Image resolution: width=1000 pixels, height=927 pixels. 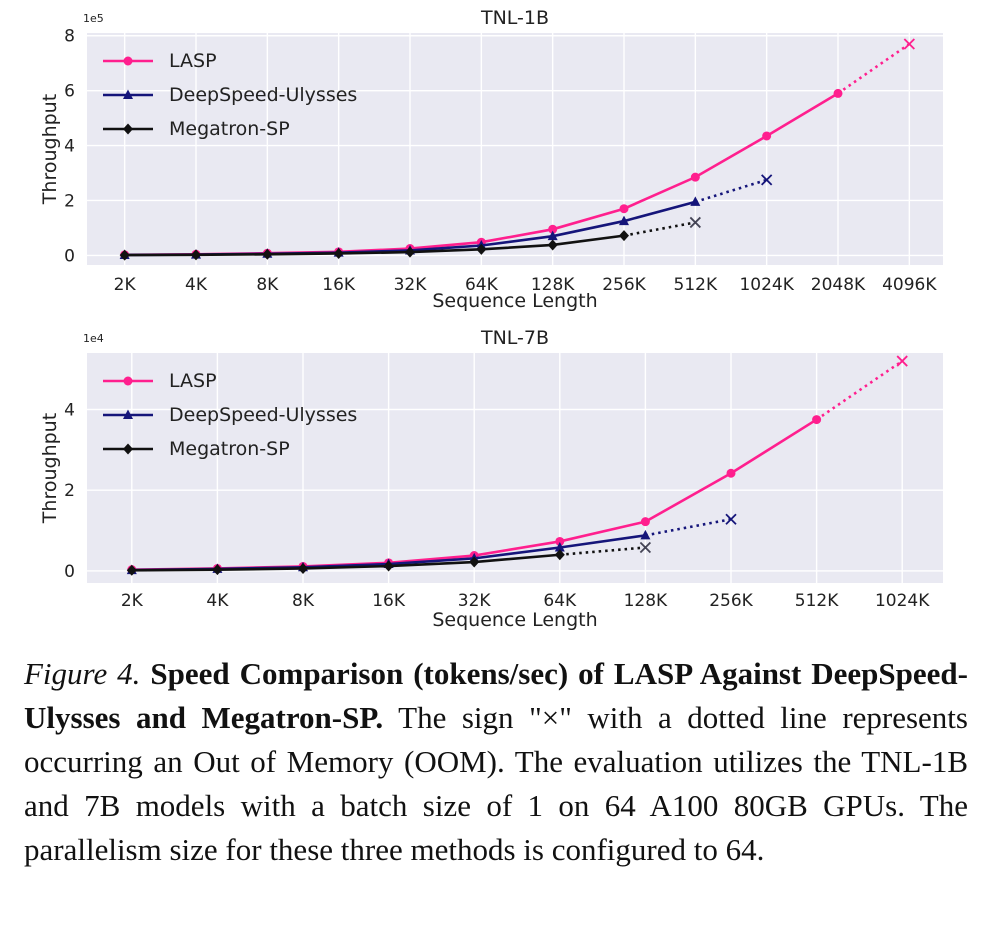 I want to click on figure-label: Figure 4., so click(x=82, y=673).